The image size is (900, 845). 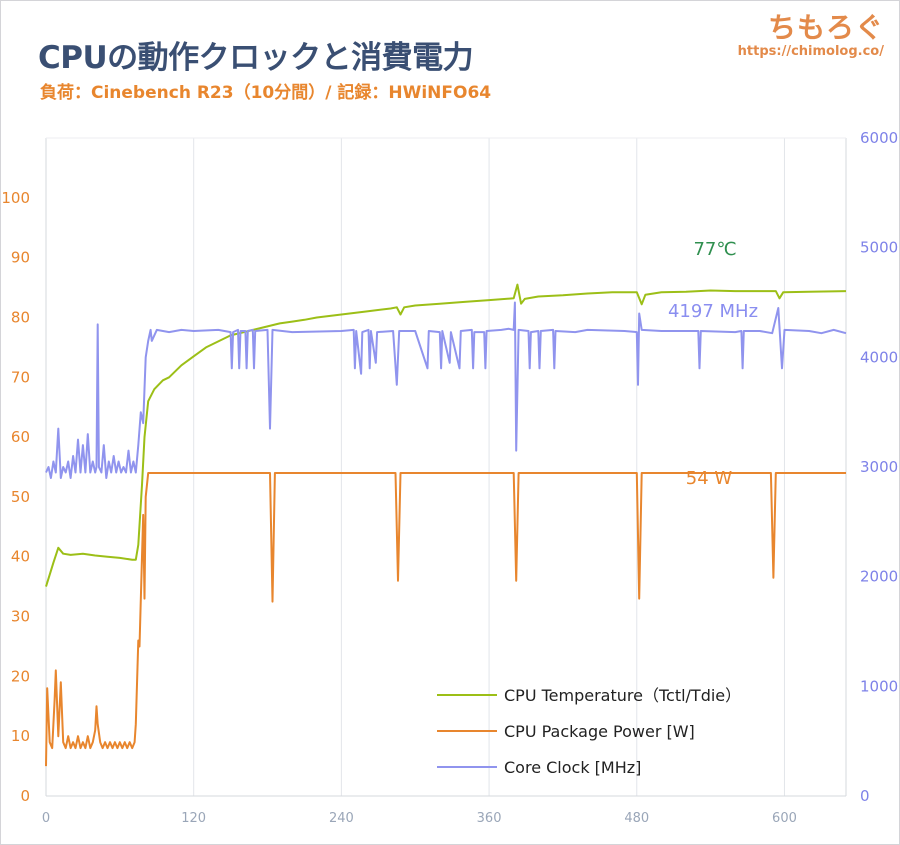 I want to click on x-tick-label: 0, so click(x=46, y=818).